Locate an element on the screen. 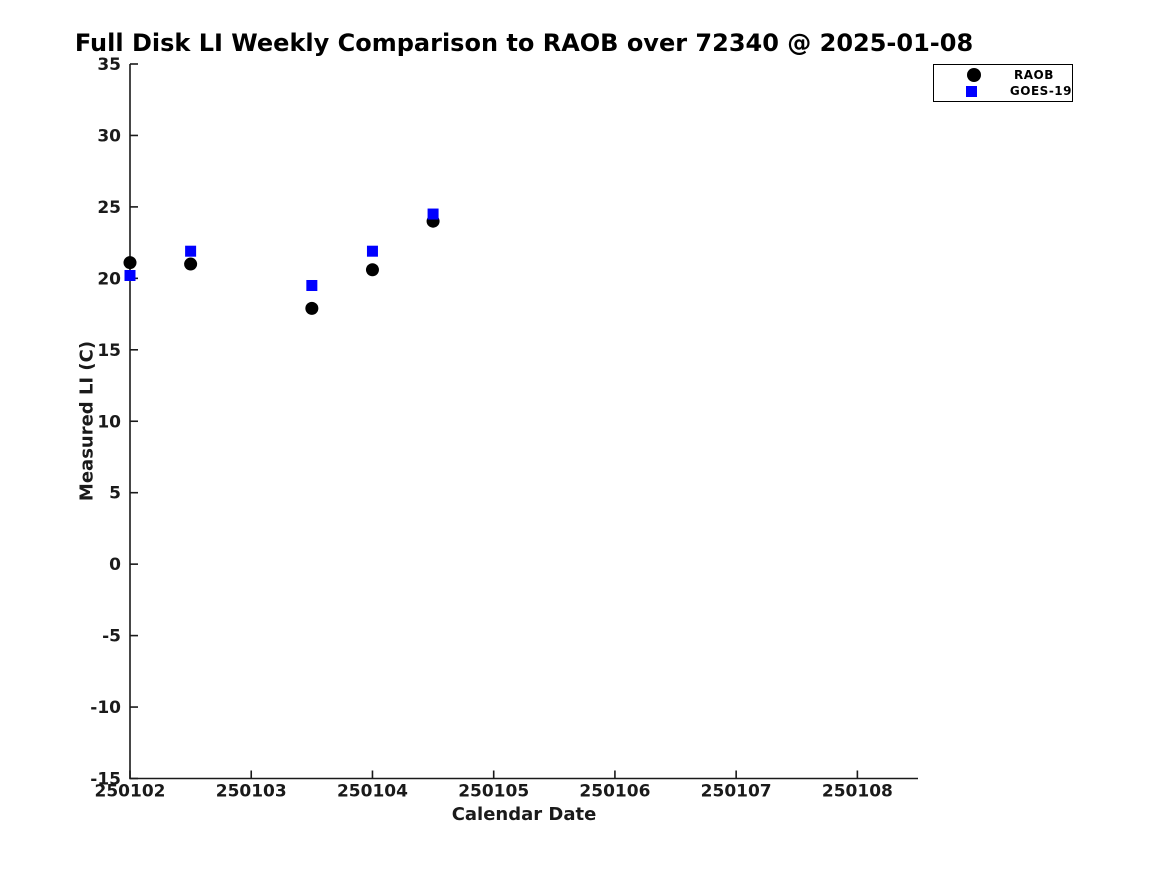  x-tick-label: 250104 is located at coordinates (372, 792).